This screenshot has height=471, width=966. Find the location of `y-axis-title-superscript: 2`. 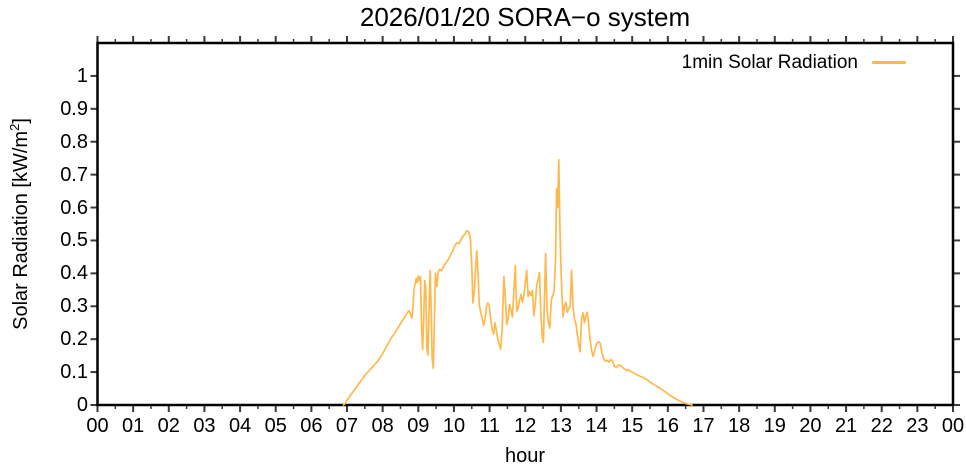

y-axis-title-superscript: 2 is located at coordinates (15, 127).